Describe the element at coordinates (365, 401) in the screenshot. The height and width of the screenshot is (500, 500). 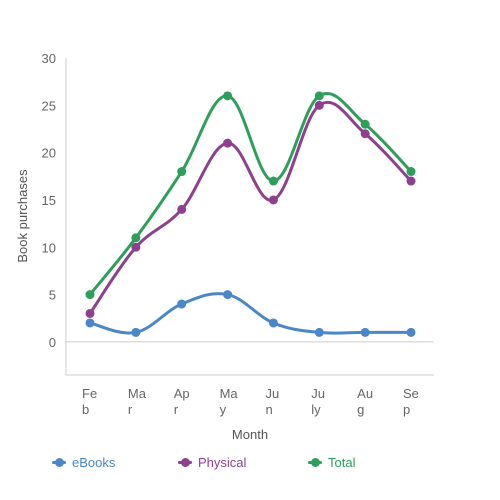
I see `x-tick-label: Au g` at that location.